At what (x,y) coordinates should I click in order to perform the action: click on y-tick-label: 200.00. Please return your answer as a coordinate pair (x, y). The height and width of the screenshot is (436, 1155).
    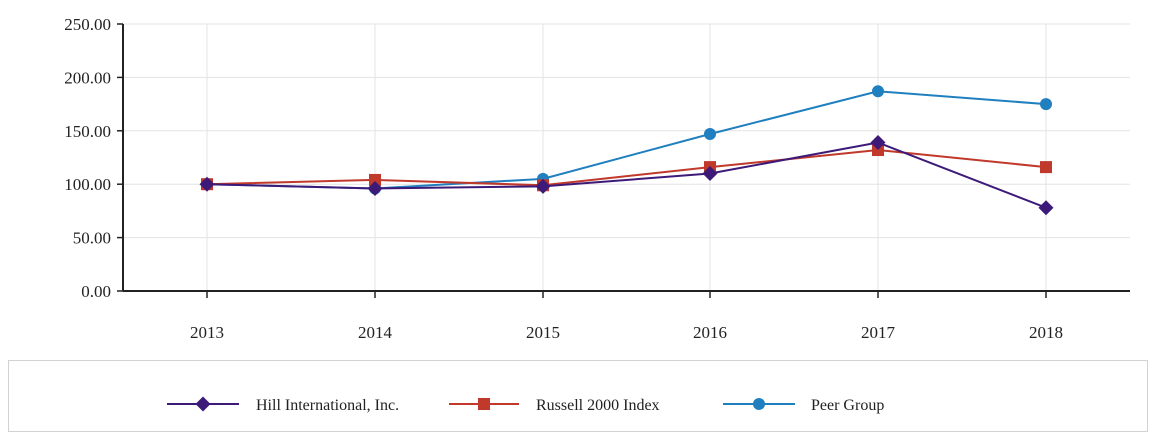
    Looking at the image, I should click on (87, 77).